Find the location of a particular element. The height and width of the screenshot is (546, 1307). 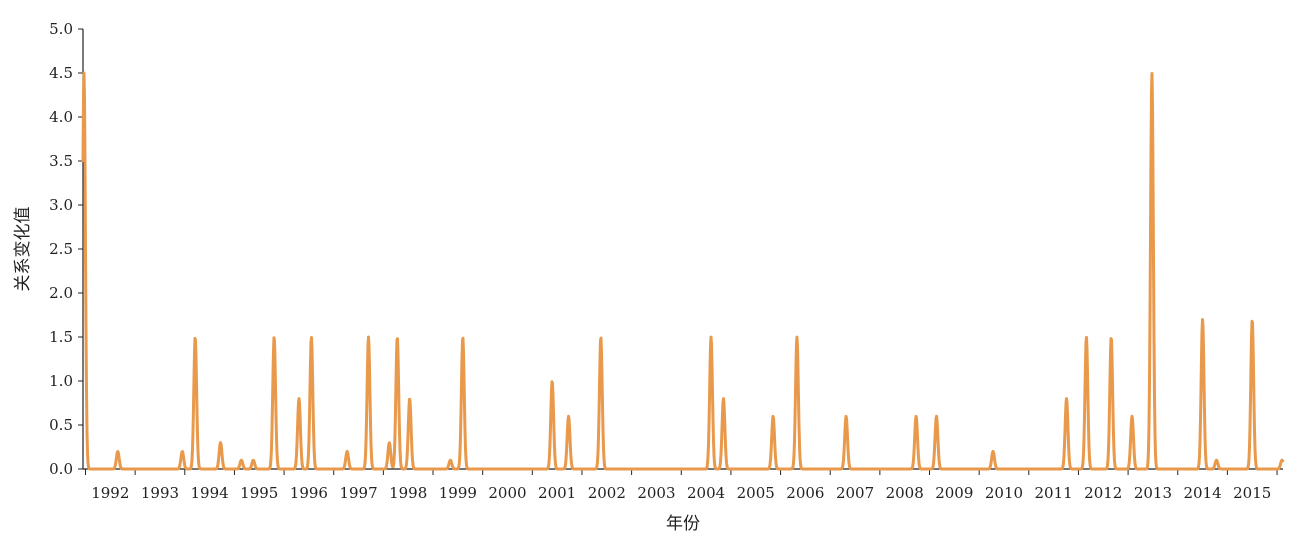

x-tick-label: 2003 is located at coordinates (656, 493).